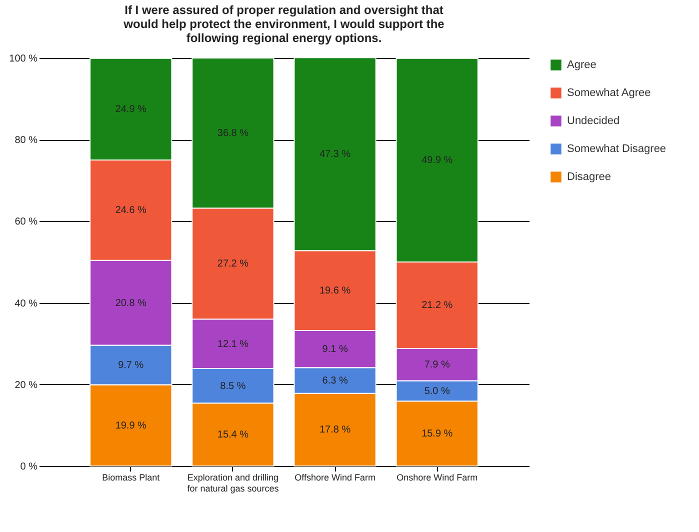 The image size is (699, 532). What do you see at coordinates (131, 426) in the screenshot?
I see `data-label: 19.9 %` at bounding box center [131, 426].